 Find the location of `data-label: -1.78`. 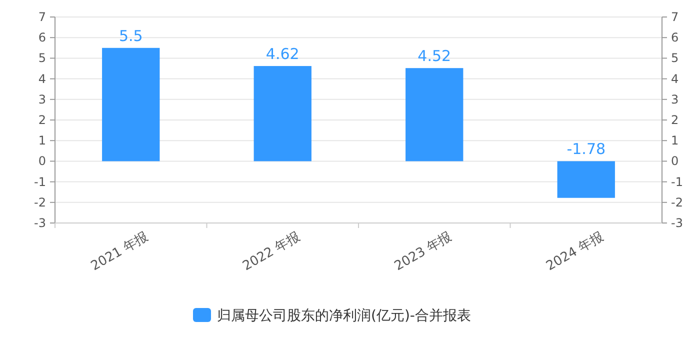

data-label: -1.78 is located at coordinates (586, 149).